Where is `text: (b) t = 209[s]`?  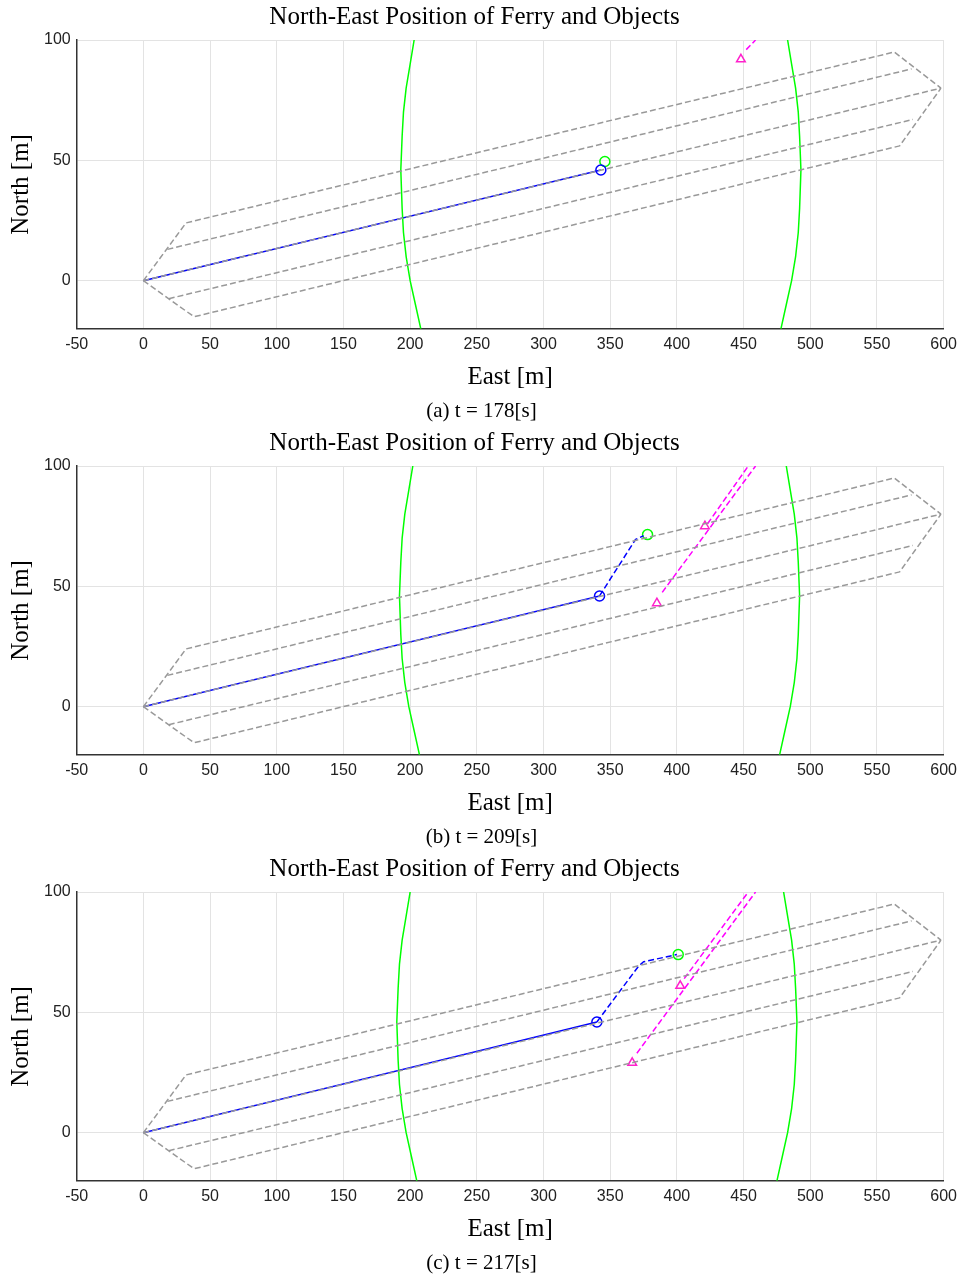 text: (b) t = 209[s] is located at coordinates (481, 836).